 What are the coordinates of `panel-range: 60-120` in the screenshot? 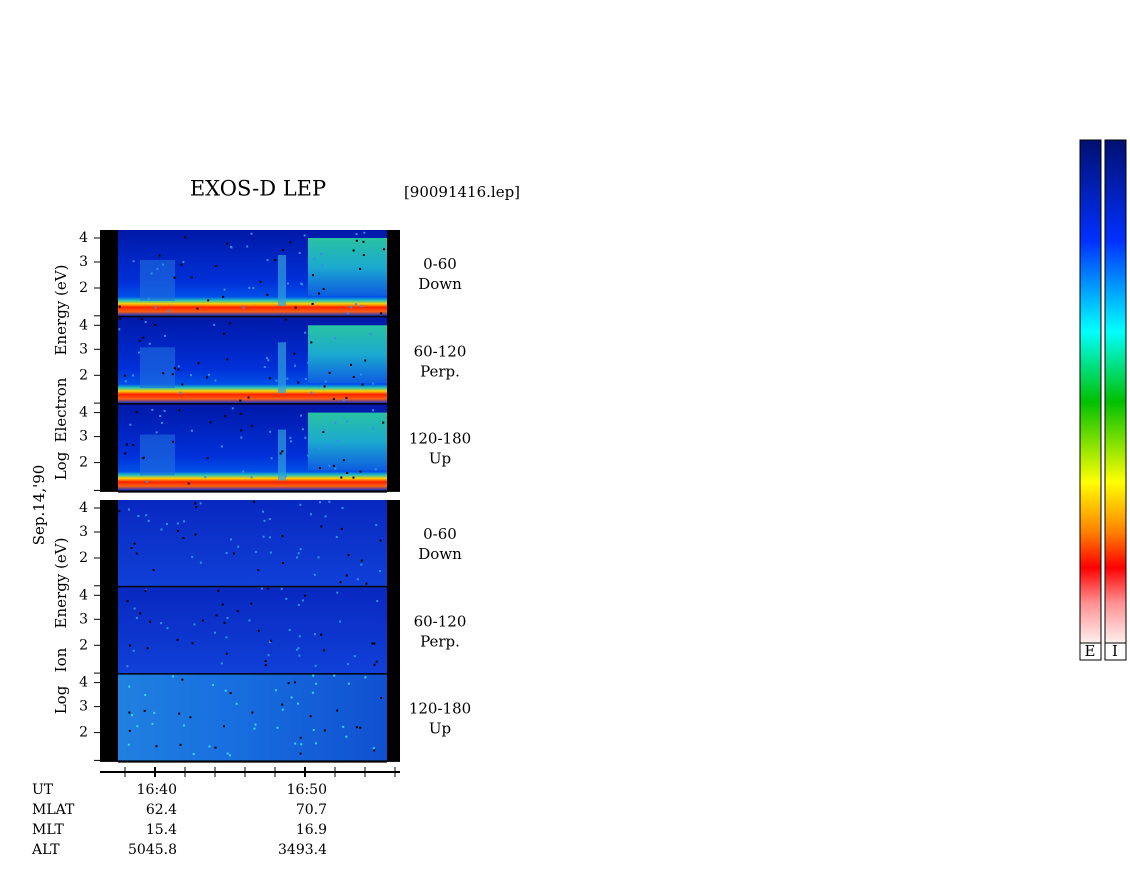 It's located at (440, 621).